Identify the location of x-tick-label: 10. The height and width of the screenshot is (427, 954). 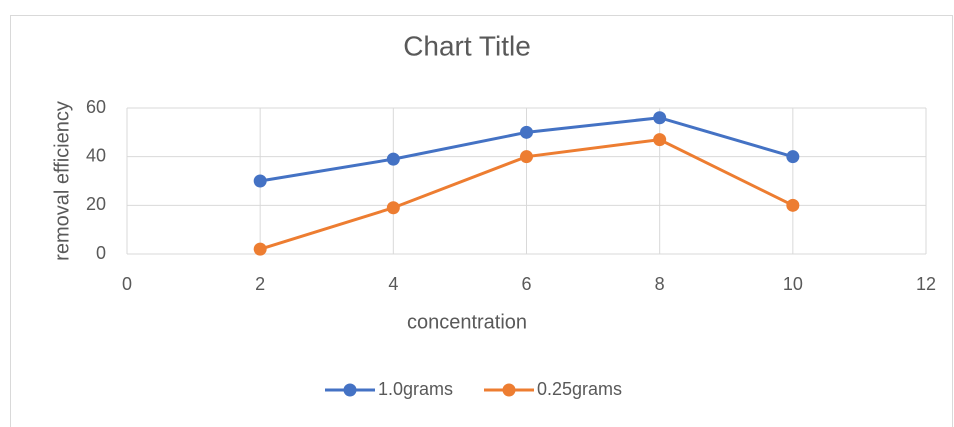
(793, 284).